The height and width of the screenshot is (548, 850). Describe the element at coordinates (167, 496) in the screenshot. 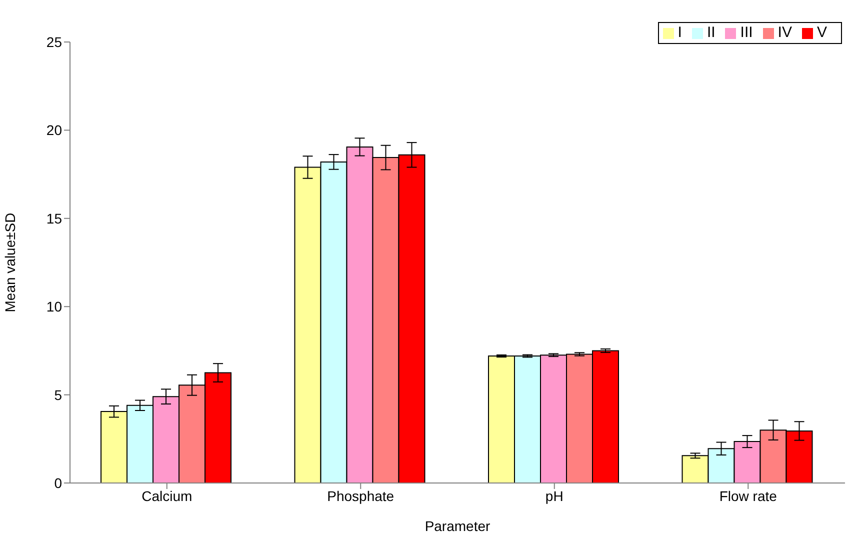

I see `x-tick-label: Calcium` at that location.